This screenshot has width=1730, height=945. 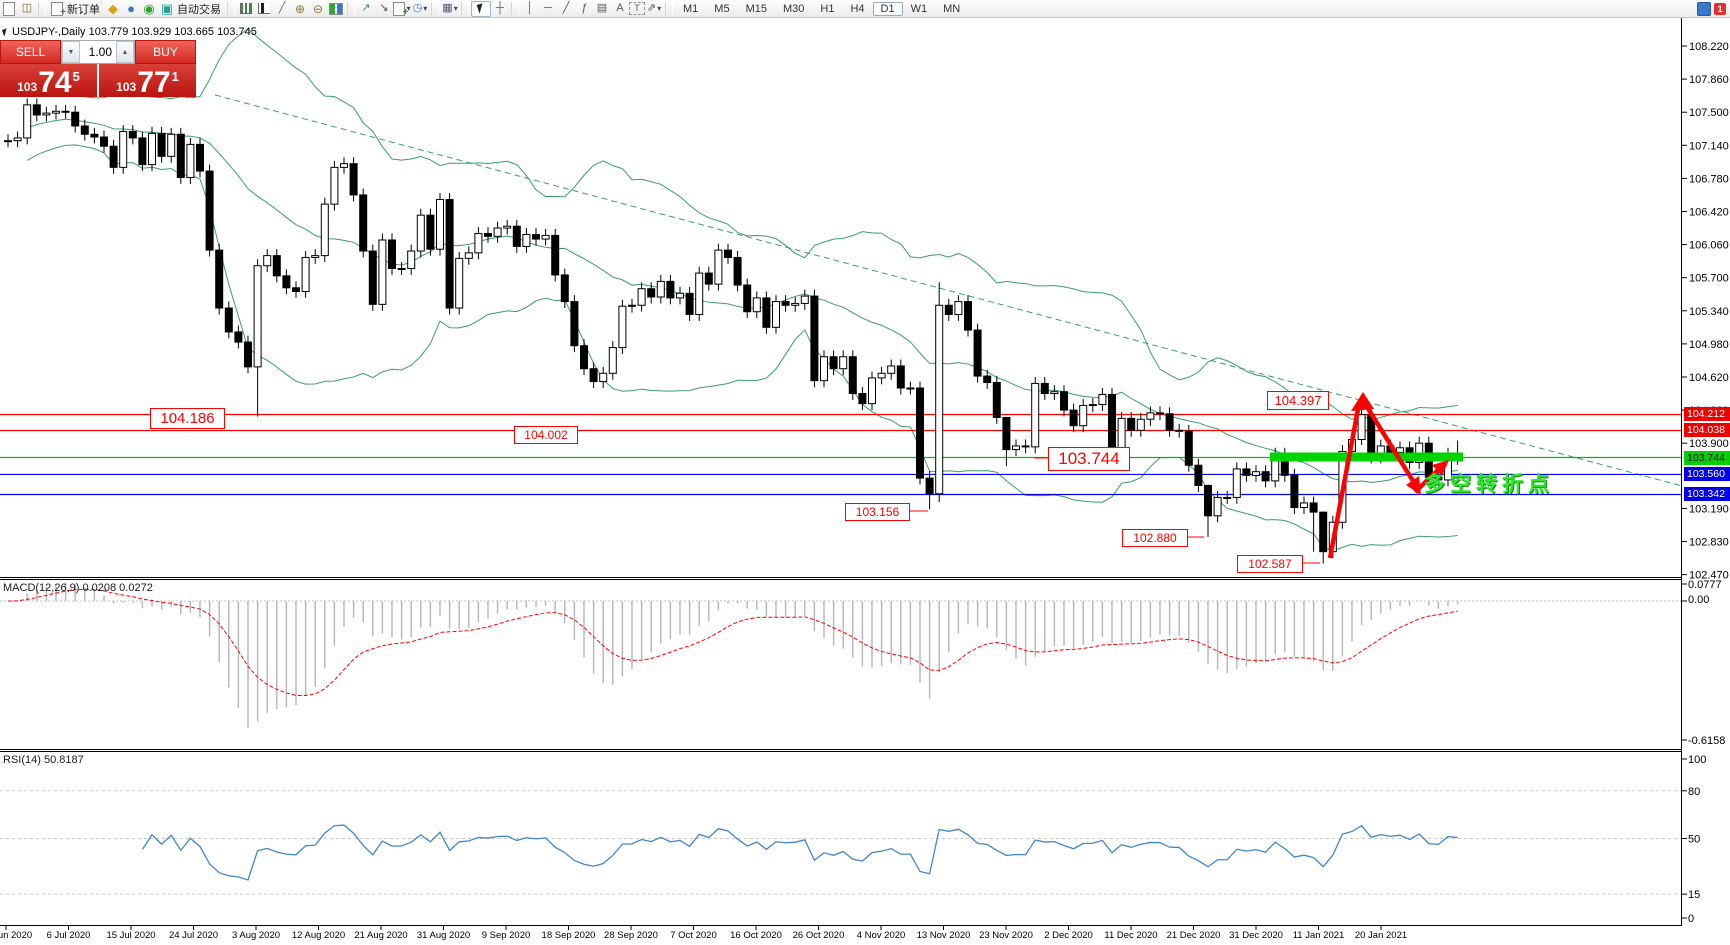 What do you see at coordinates (1256, 935) in the screenshot?
I see `date-label: 31 Dec 2020` at bounding box center [1256, 935].